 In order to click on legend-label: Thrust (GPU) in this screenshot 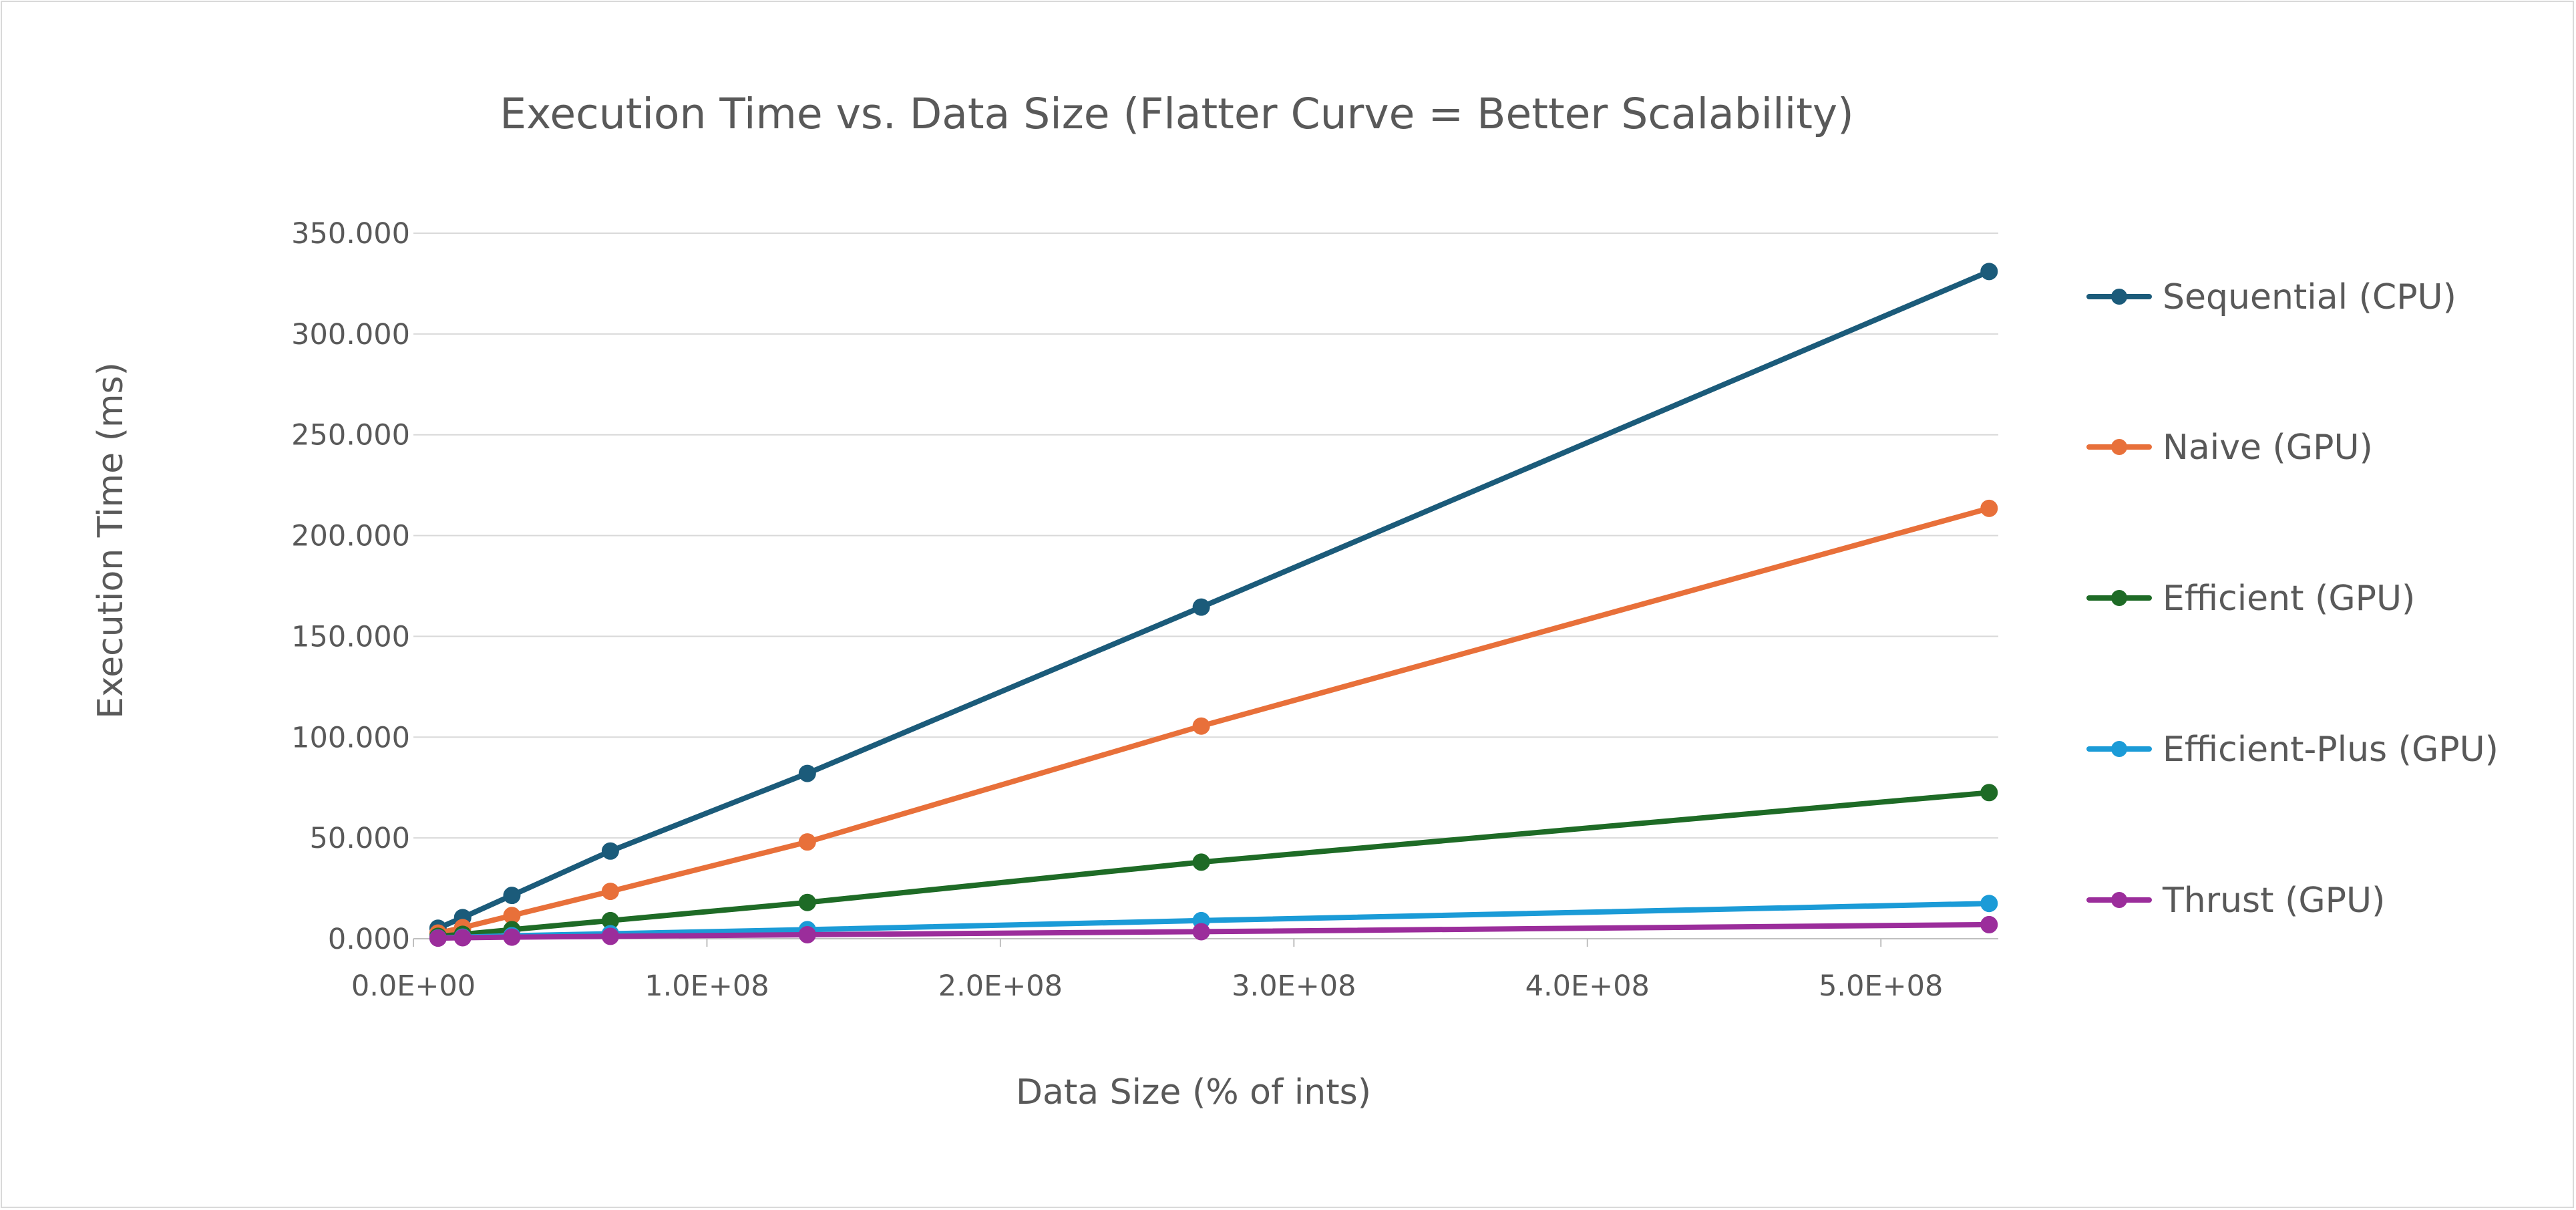, I will do `click(2273, 901)`.